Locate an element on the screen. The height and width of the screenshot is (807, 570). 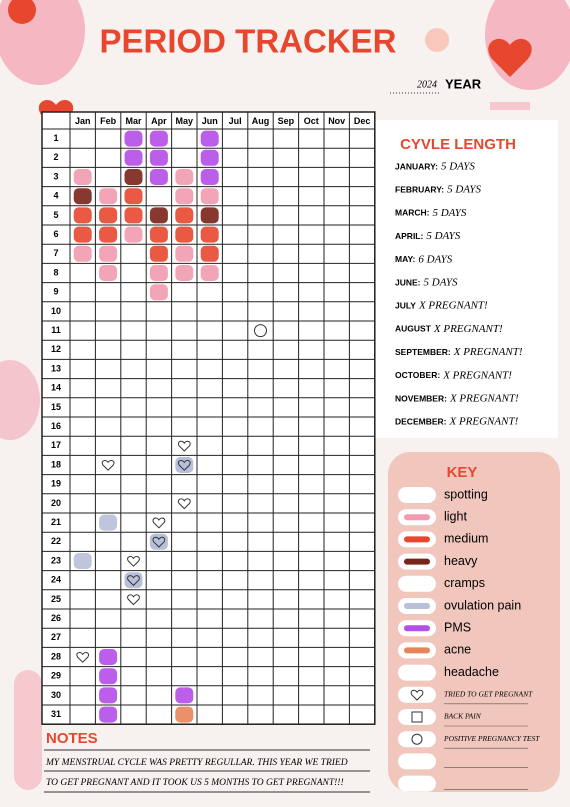
cycle-month: MARCH: is located at coordinates (412, 213).